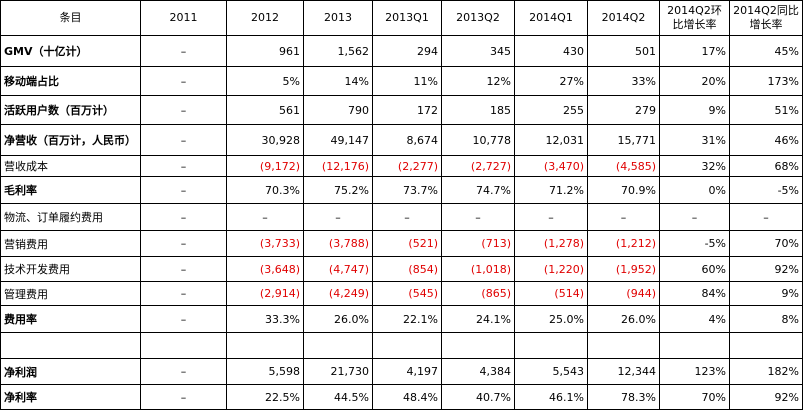 The height and width of the screenshot is (410, 804). What do you see at coordinates (766, 319) in the screenshot?
I see `value-cell: 8%` at bounding box center [766, 319].